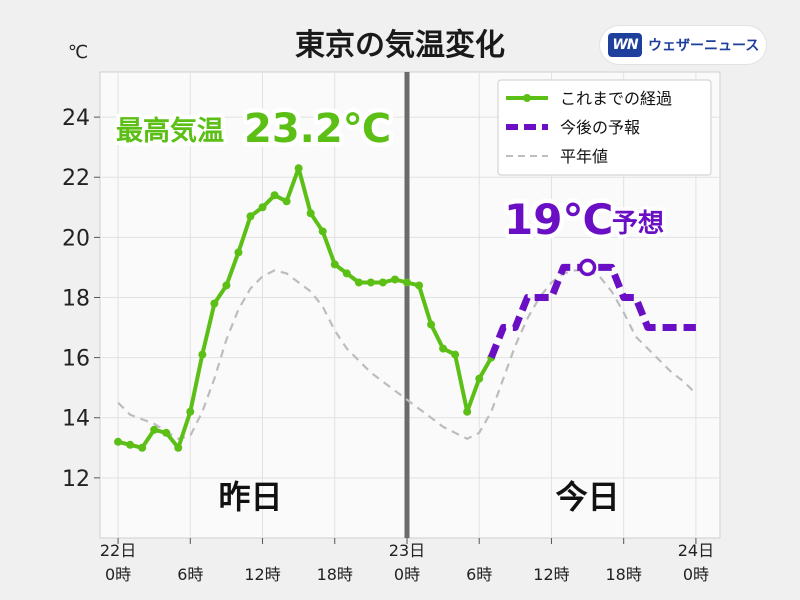  I want to click on legend-label-forecast: 今後の予報, so click(600, 127).